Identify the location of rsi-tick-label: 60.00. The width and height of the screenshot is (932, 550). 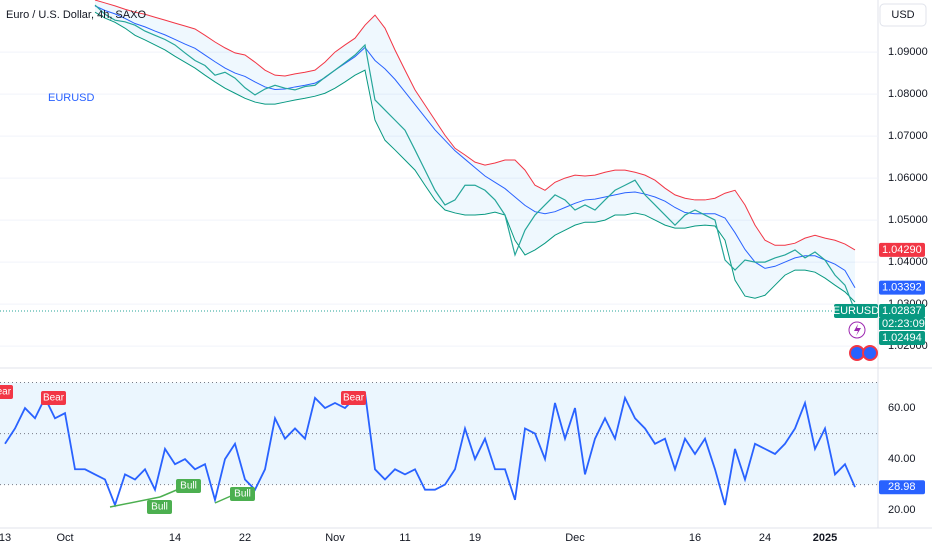
(902, 408).